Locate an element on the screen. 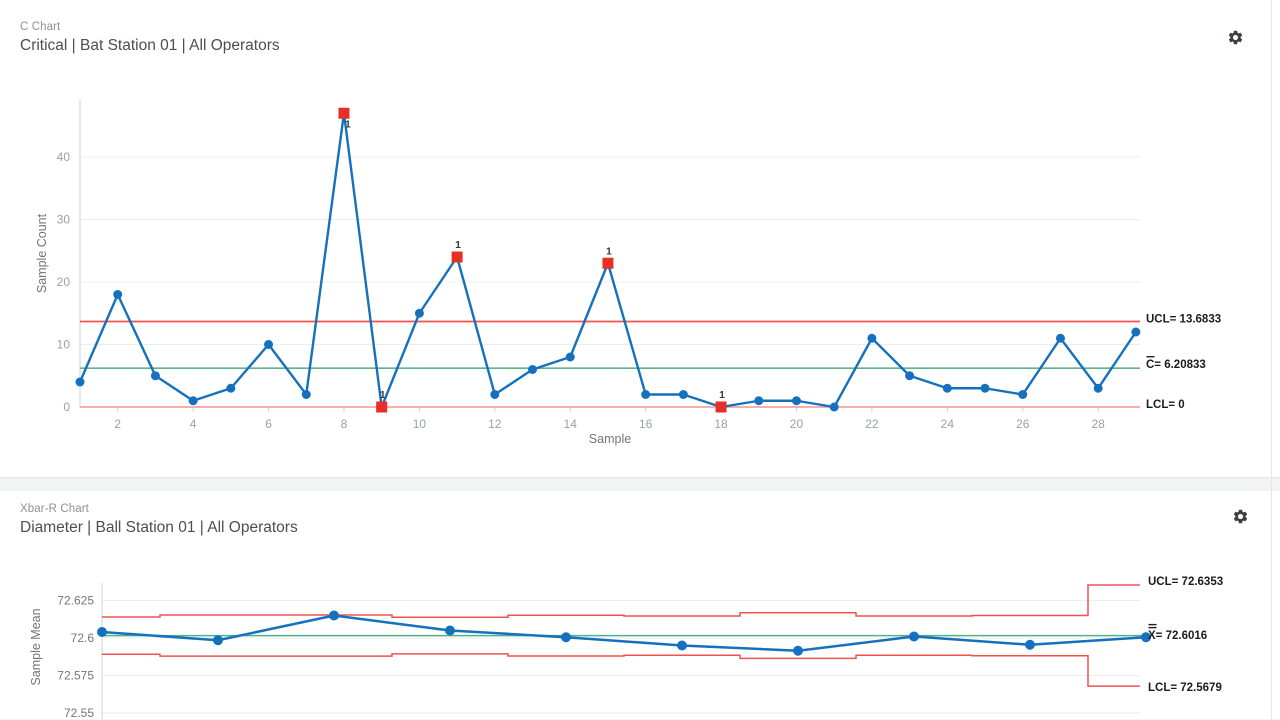  x-tick-label: 10 is located at coordinates (420, 424).